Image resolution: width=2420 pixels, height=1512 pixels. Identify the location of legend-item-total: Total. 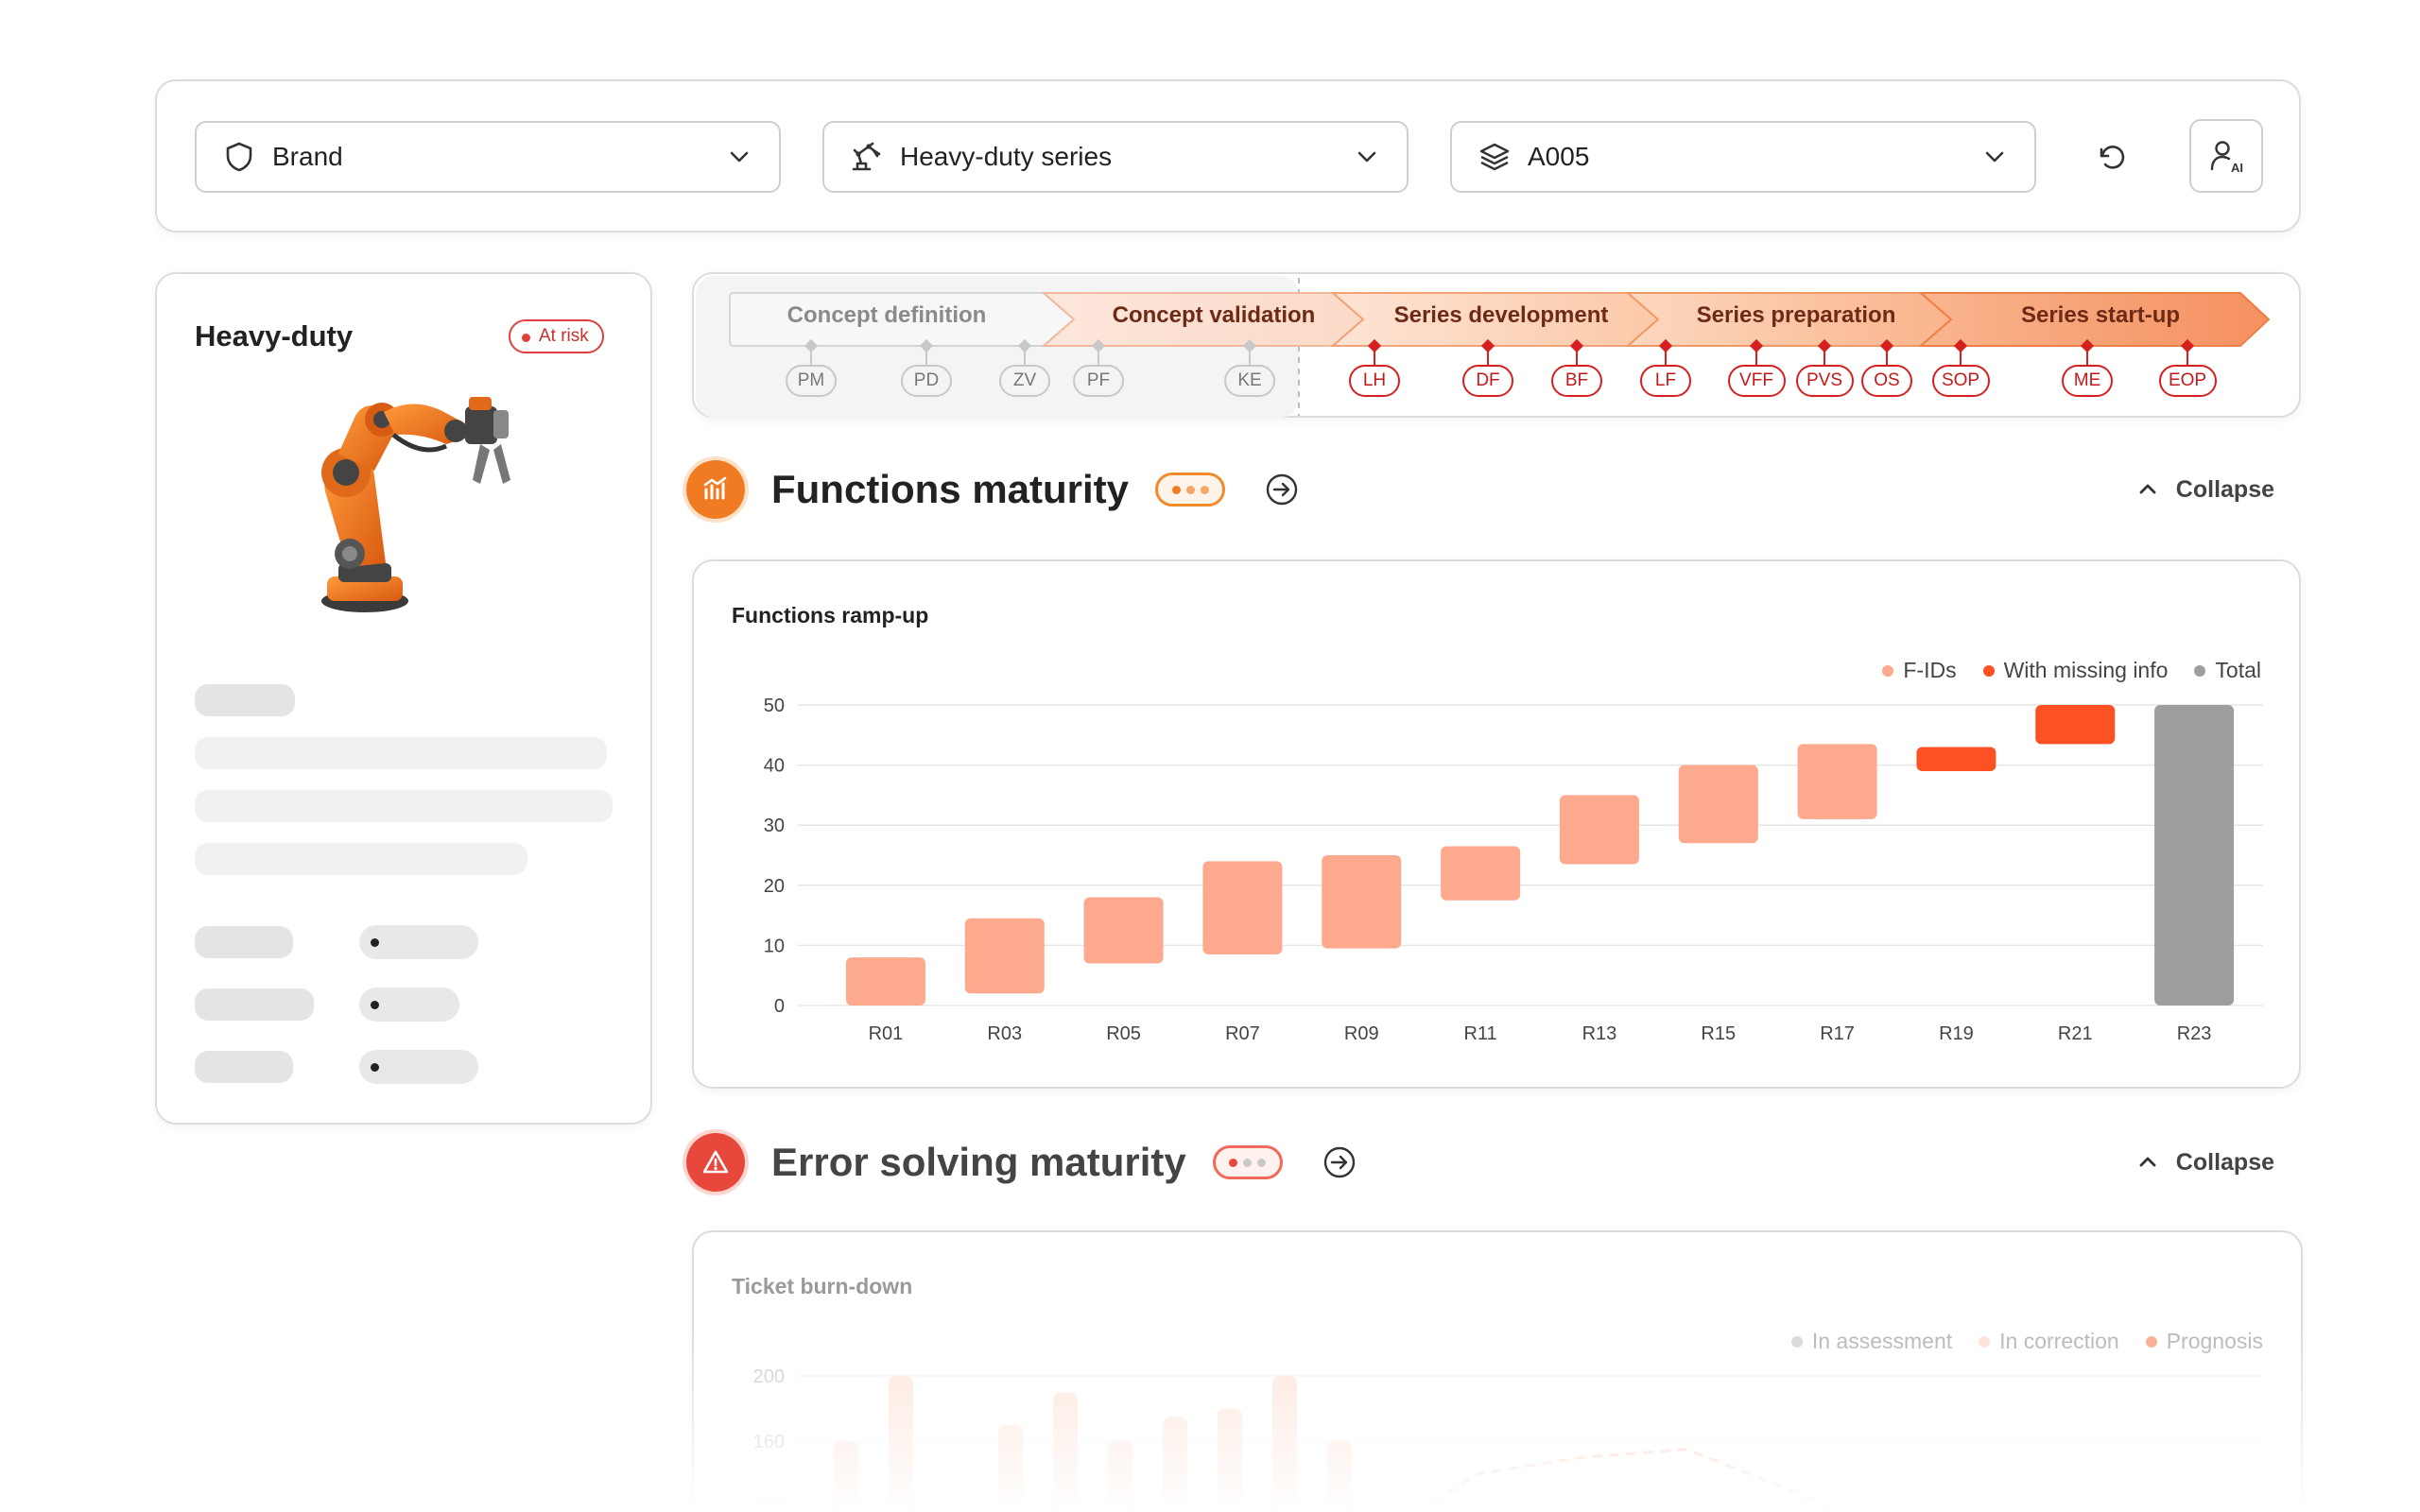
(2227, 670).